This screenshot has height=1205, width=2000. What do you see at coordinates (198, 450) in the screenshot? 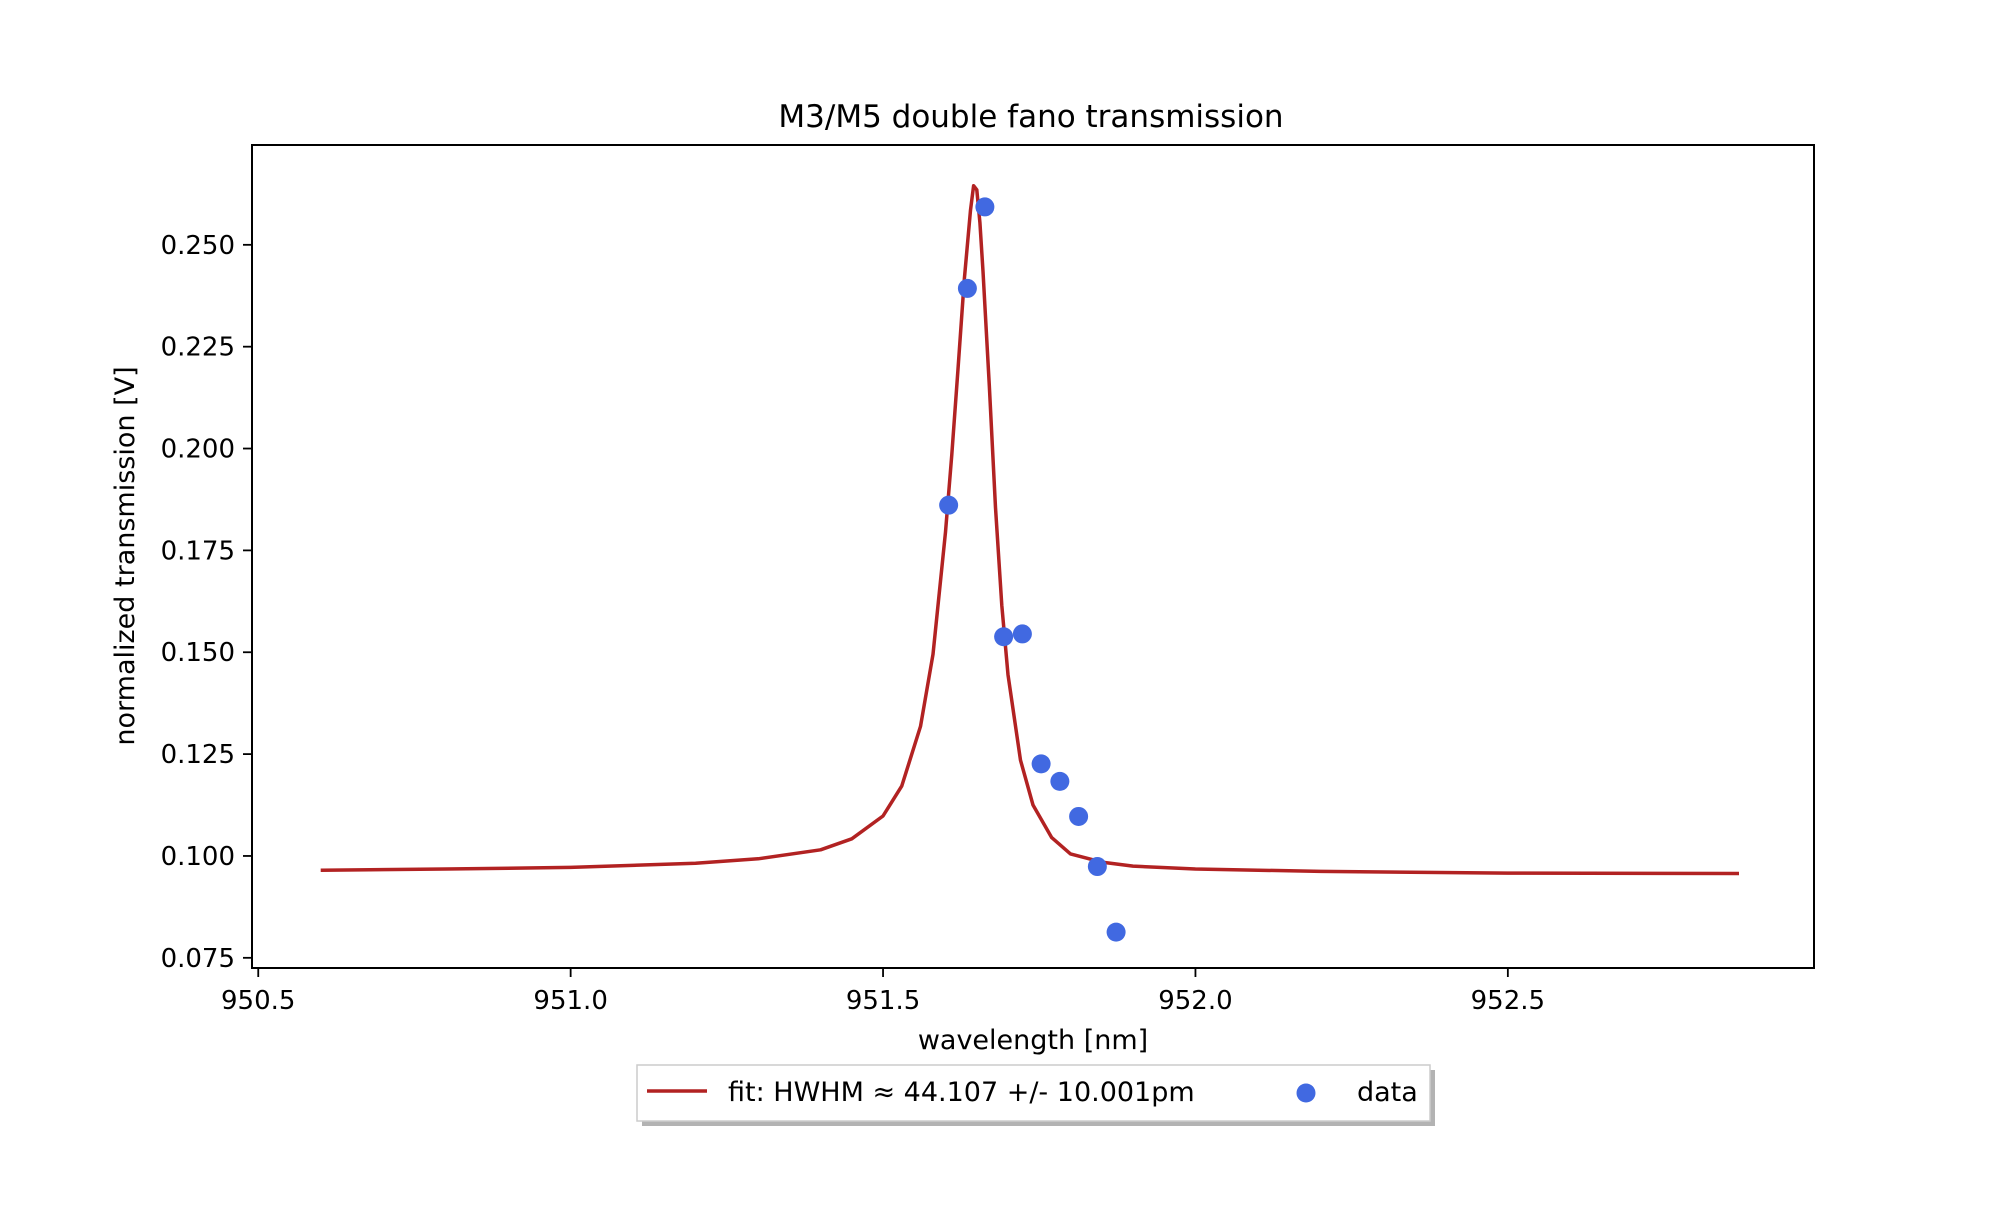
I see `y-tick-label: 0.200` at bounding box center [198, 450].